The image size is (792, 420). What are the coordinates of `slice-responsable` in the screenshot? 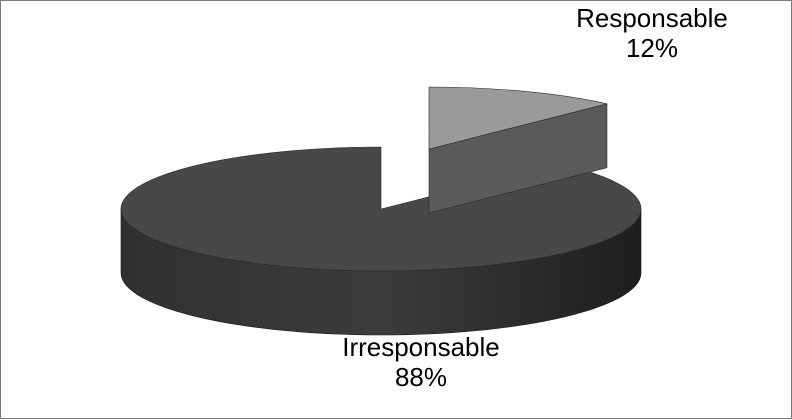 It's located at (518, 150).